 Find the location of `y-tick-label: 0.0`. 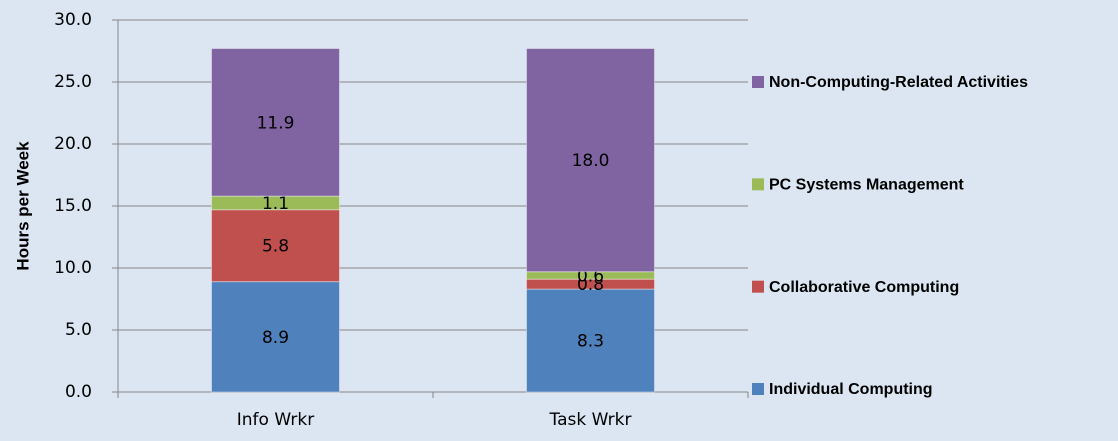

y-tick-label: 0.0 is located at coordinates (78, 392).